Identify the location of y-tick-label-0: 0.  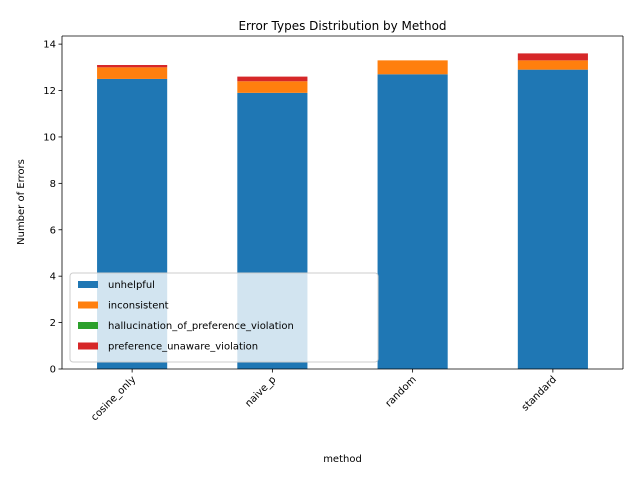
(53, 370).